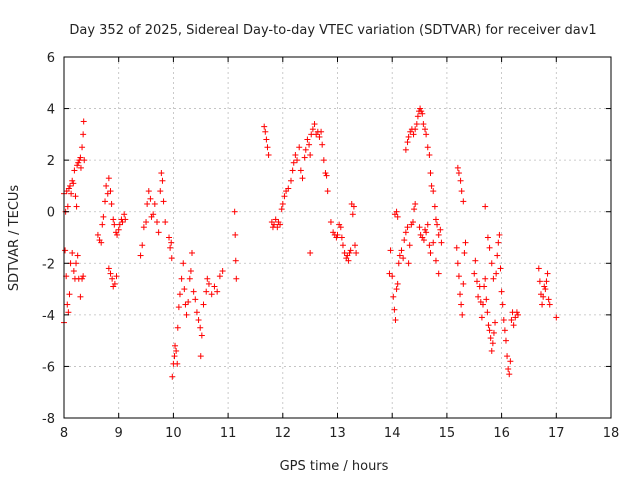 Image resolution: width=640 pixels, height=480 pixels. I want to click on x-tick-label: 10, so click(173, 433).